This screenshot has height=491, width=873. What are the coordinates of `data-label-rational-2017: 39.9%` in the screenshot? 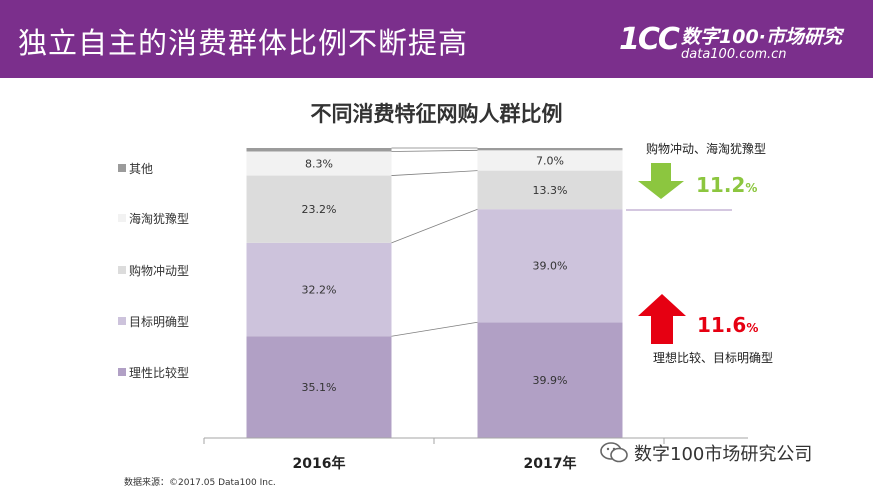 It's located at (550, 380).